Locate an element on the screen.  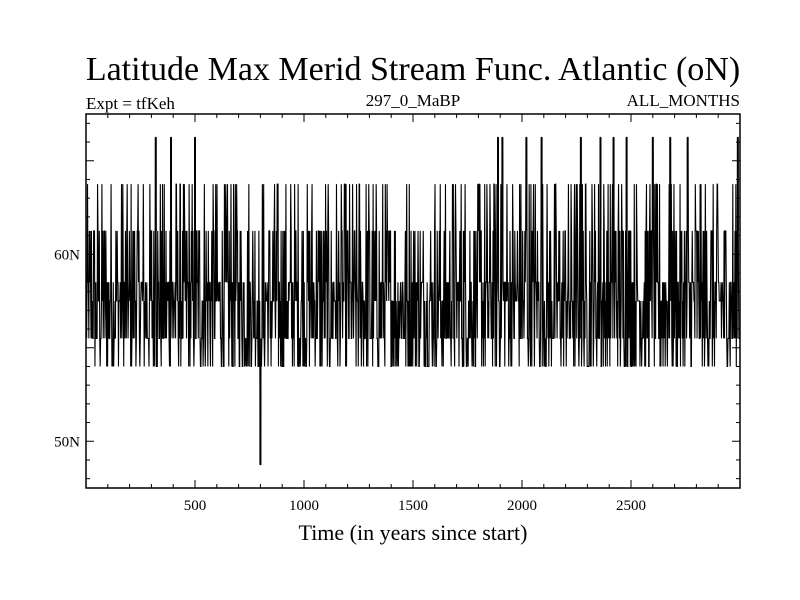
x-tick-label-2500: 2500 is located at coordinates (631, 506).